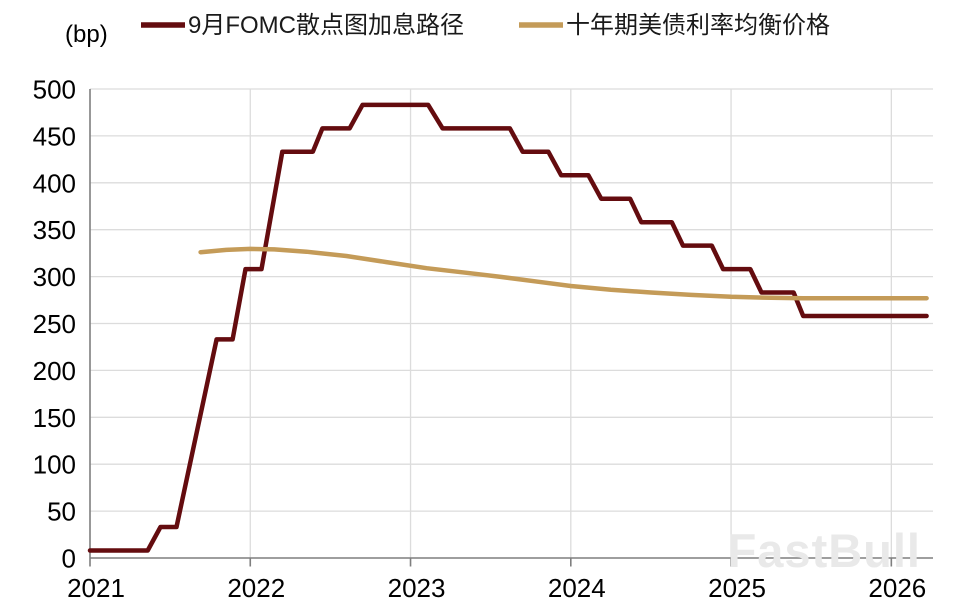 This screenshot has width=973, height=616. Describe the element at coordinates (54, 465) in the screenshot. I see `y-tick-label: 100` at that location.